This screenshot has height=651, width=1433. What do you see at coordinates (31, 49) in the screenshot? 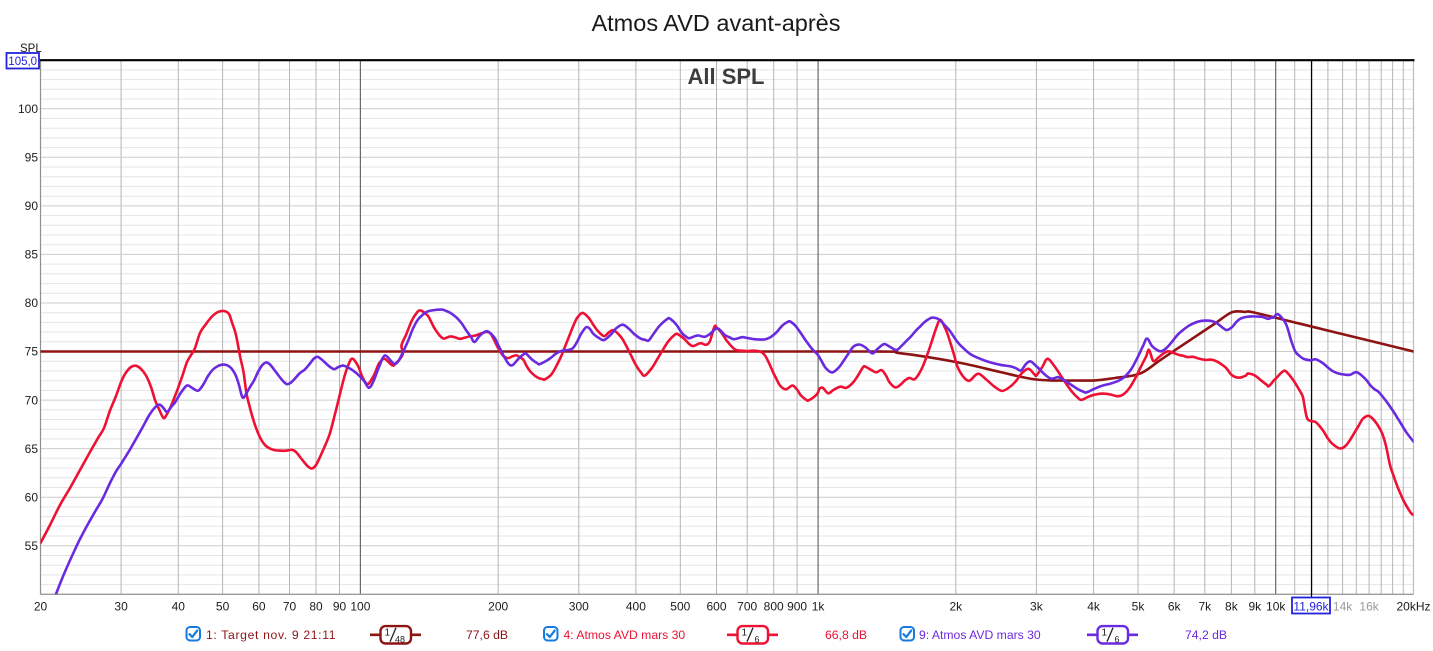
I see `svg-text: SPL` at bounding box center [31, 49].